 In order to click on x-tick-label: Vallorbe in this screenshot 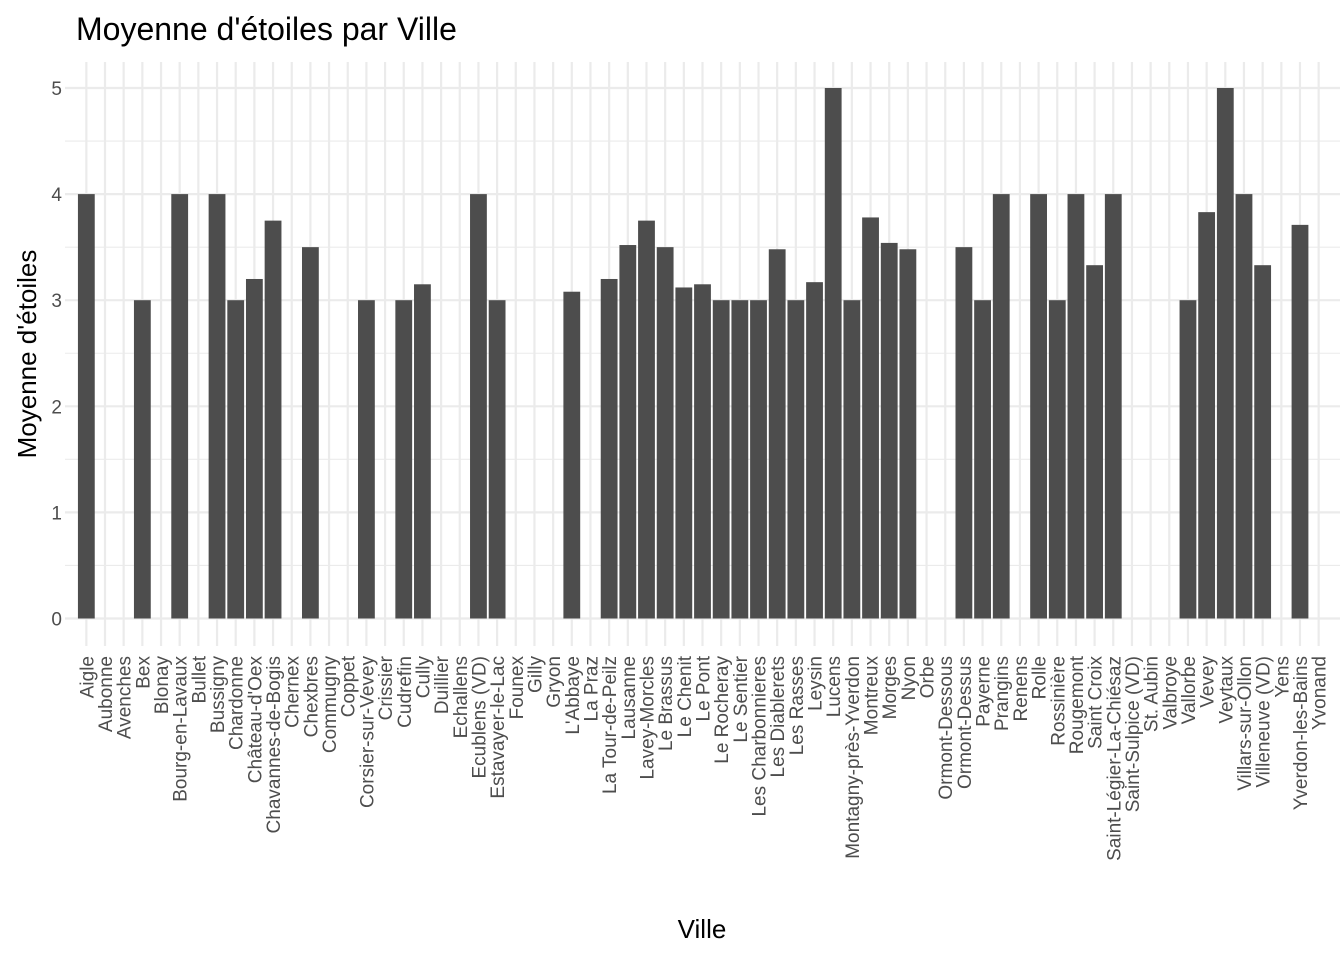, I will do `click(1189, 690)`.